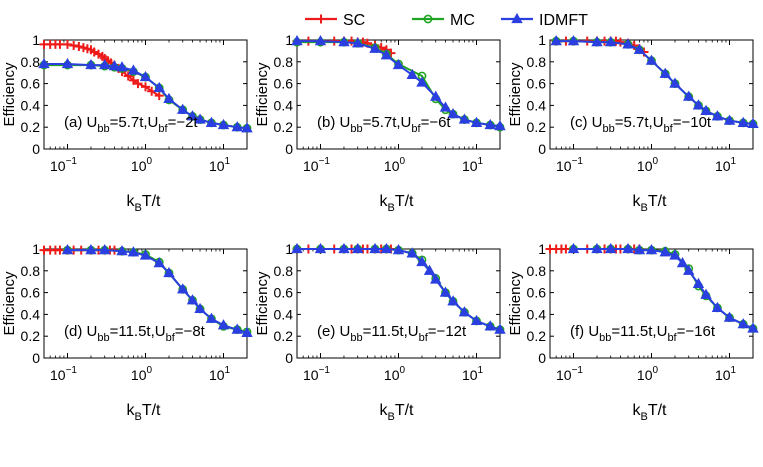 The width and height of the screenshot is (763, 467). I want to click on x-tick-label: 10¹, so click(220, 374).